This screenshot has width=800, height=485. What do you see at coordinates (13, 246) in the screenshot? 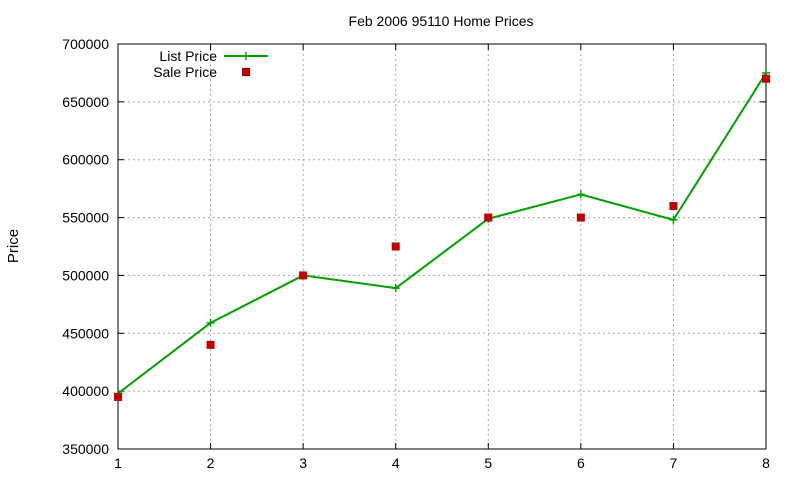
I see `y-axis-label: Price` at bounding box center [13, 246].